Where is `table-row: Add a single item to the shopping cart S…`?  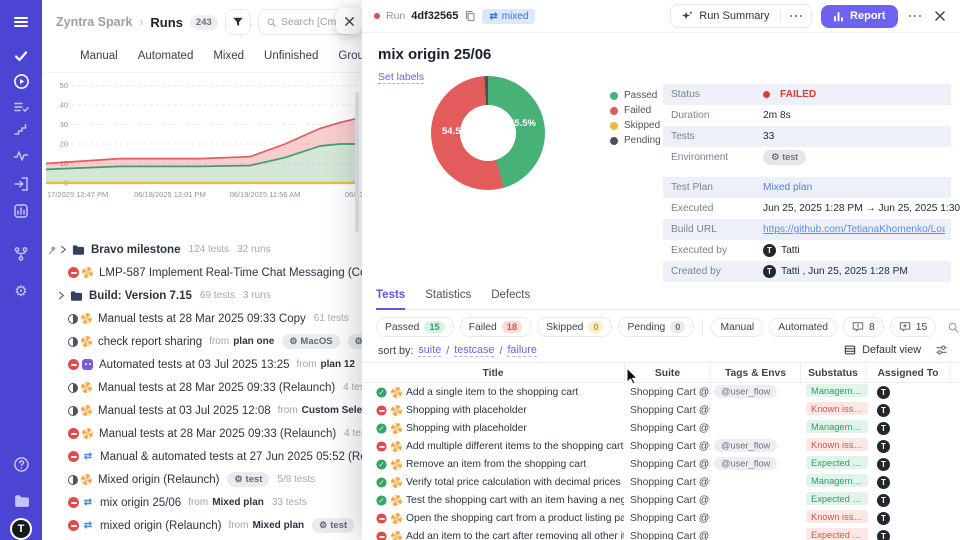
table-row: Add a single item to the shopping cart S… is located at coordinates (661, 392).